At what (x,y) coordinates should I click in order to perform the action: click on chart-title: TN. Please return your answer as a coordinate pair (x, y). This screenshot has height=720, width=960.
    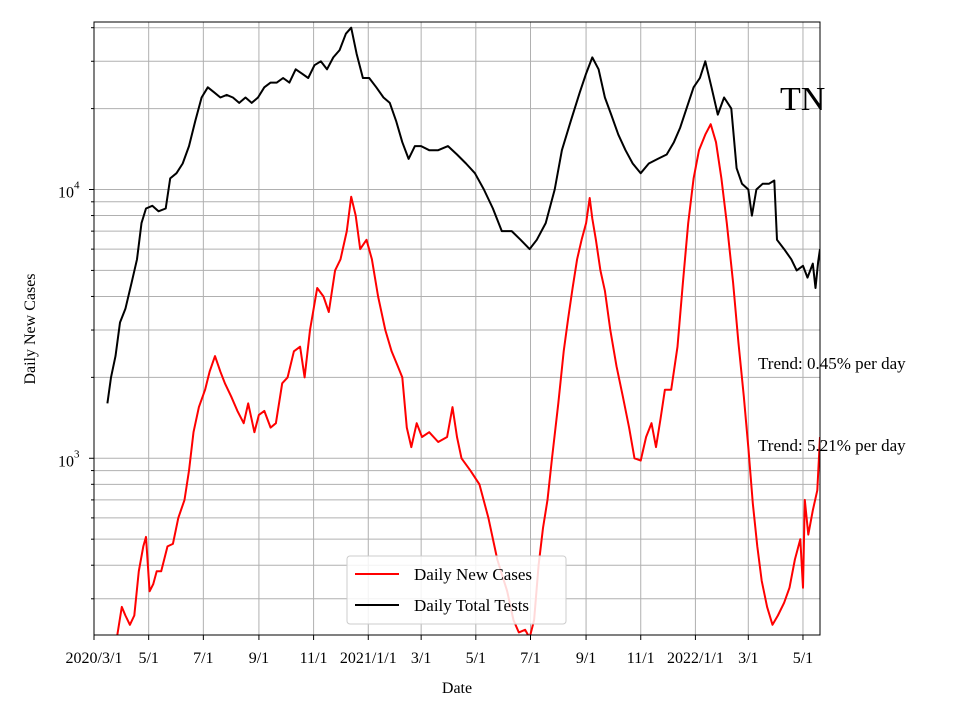
    Looking at the image, I should click on (802, 99).